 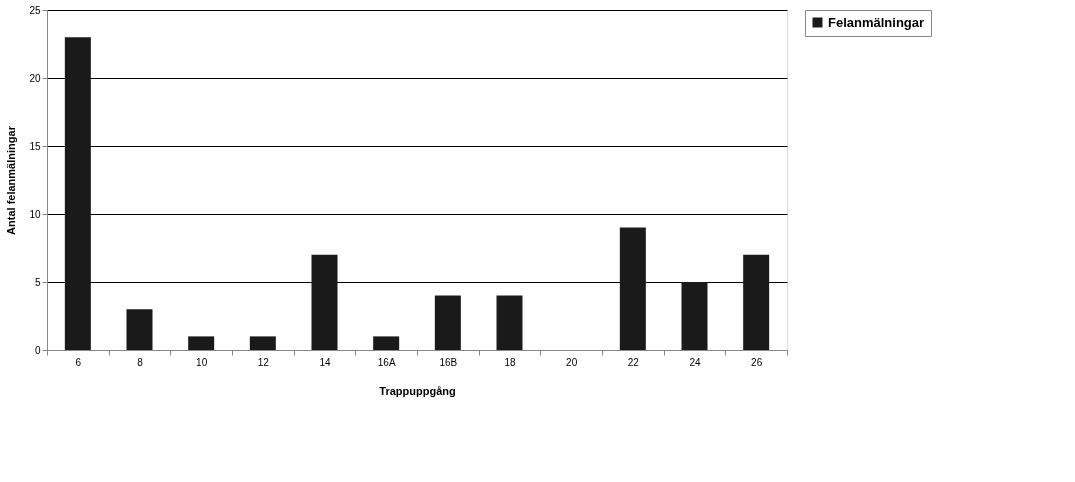 I want to click on x-tick-label: 26, so click(x=757, y=362).